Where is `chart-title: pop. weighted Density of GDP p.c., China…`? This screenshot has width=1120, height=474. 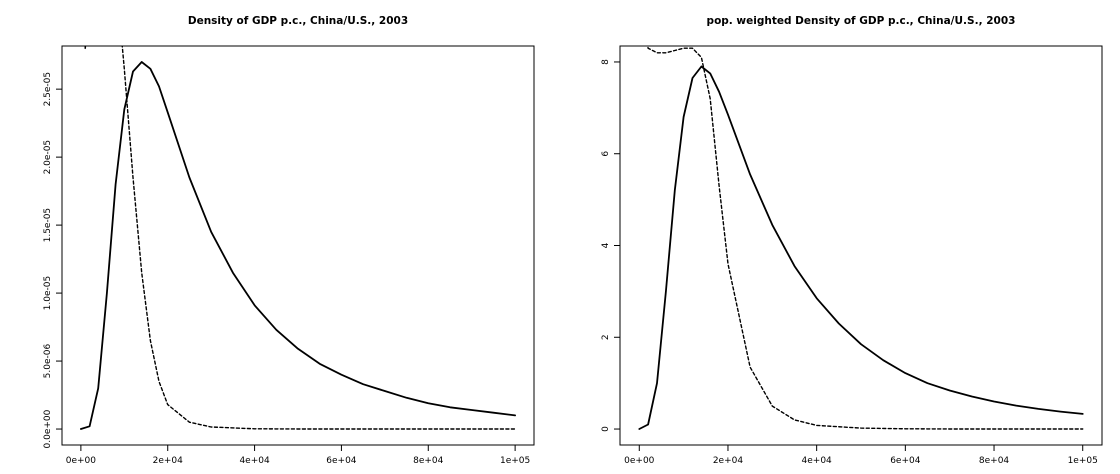 chart-title: pop. weighted Density of GDP p.c., China… is located at coordinates (861, 21).